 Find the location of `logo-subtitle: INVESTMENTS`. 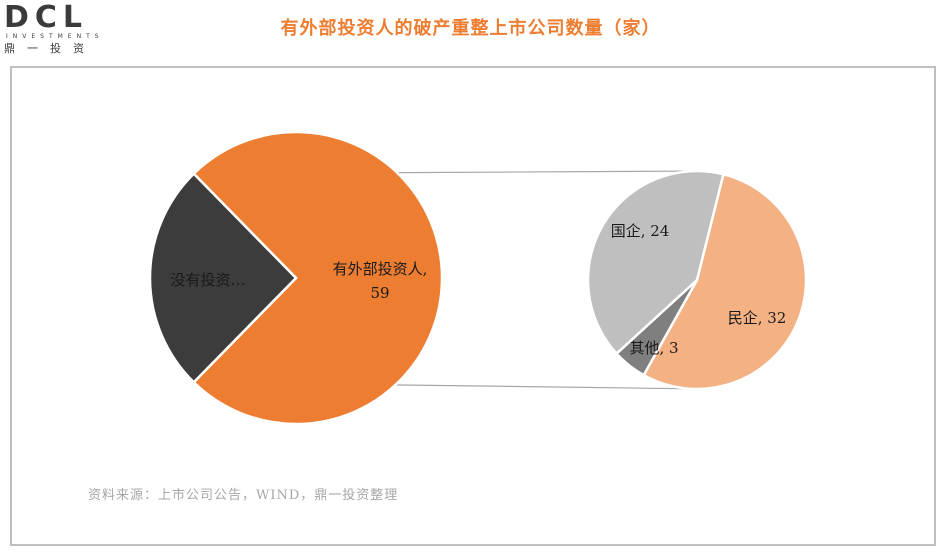

logo-subtitle: INVESTMENTS is located at coordinates (55, 36).